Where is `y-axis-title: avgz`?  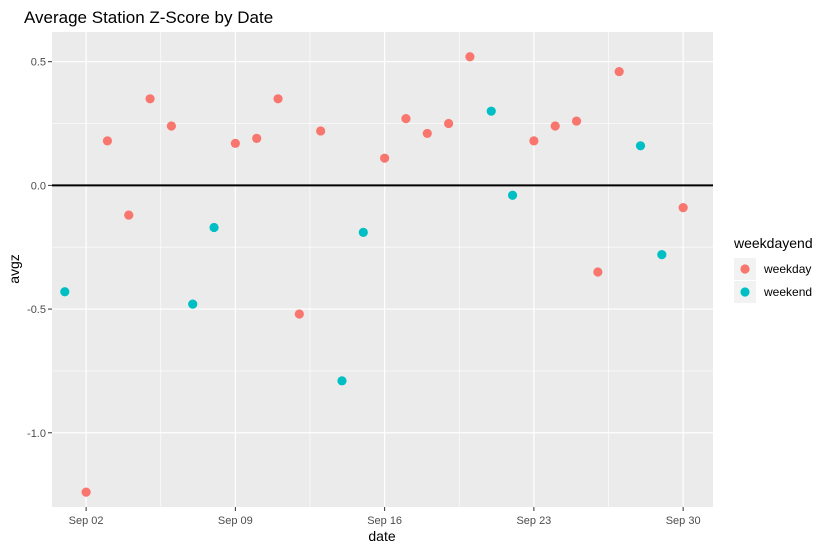
y-axis-title: avgz is located at coordinates (14, 269).